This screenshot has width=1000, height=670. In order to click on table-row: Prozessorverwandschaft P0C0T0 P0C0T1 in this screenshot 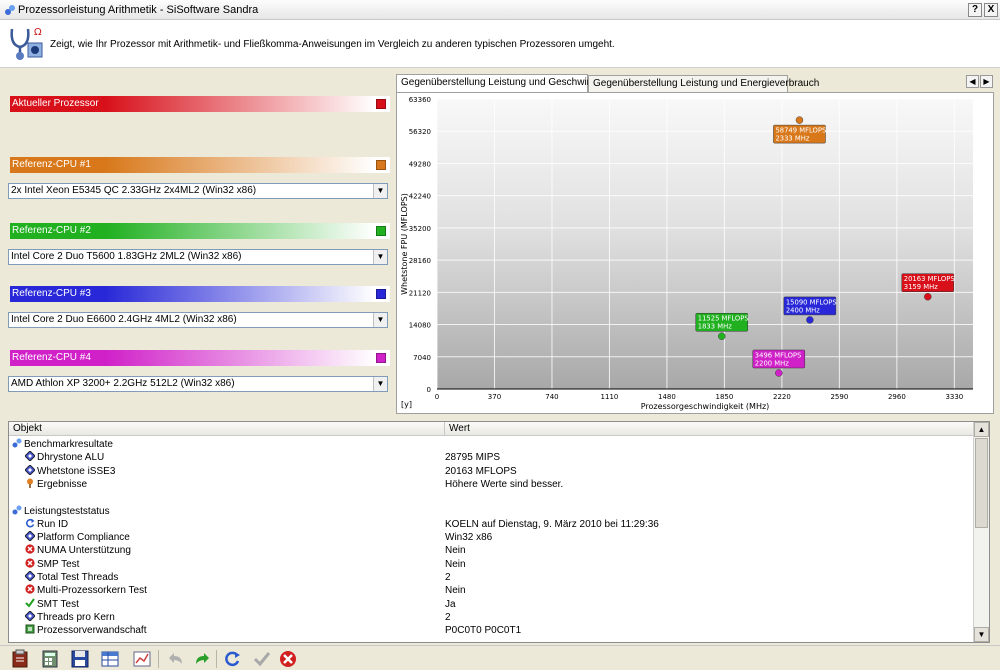, I will do `click(492, 630)`.